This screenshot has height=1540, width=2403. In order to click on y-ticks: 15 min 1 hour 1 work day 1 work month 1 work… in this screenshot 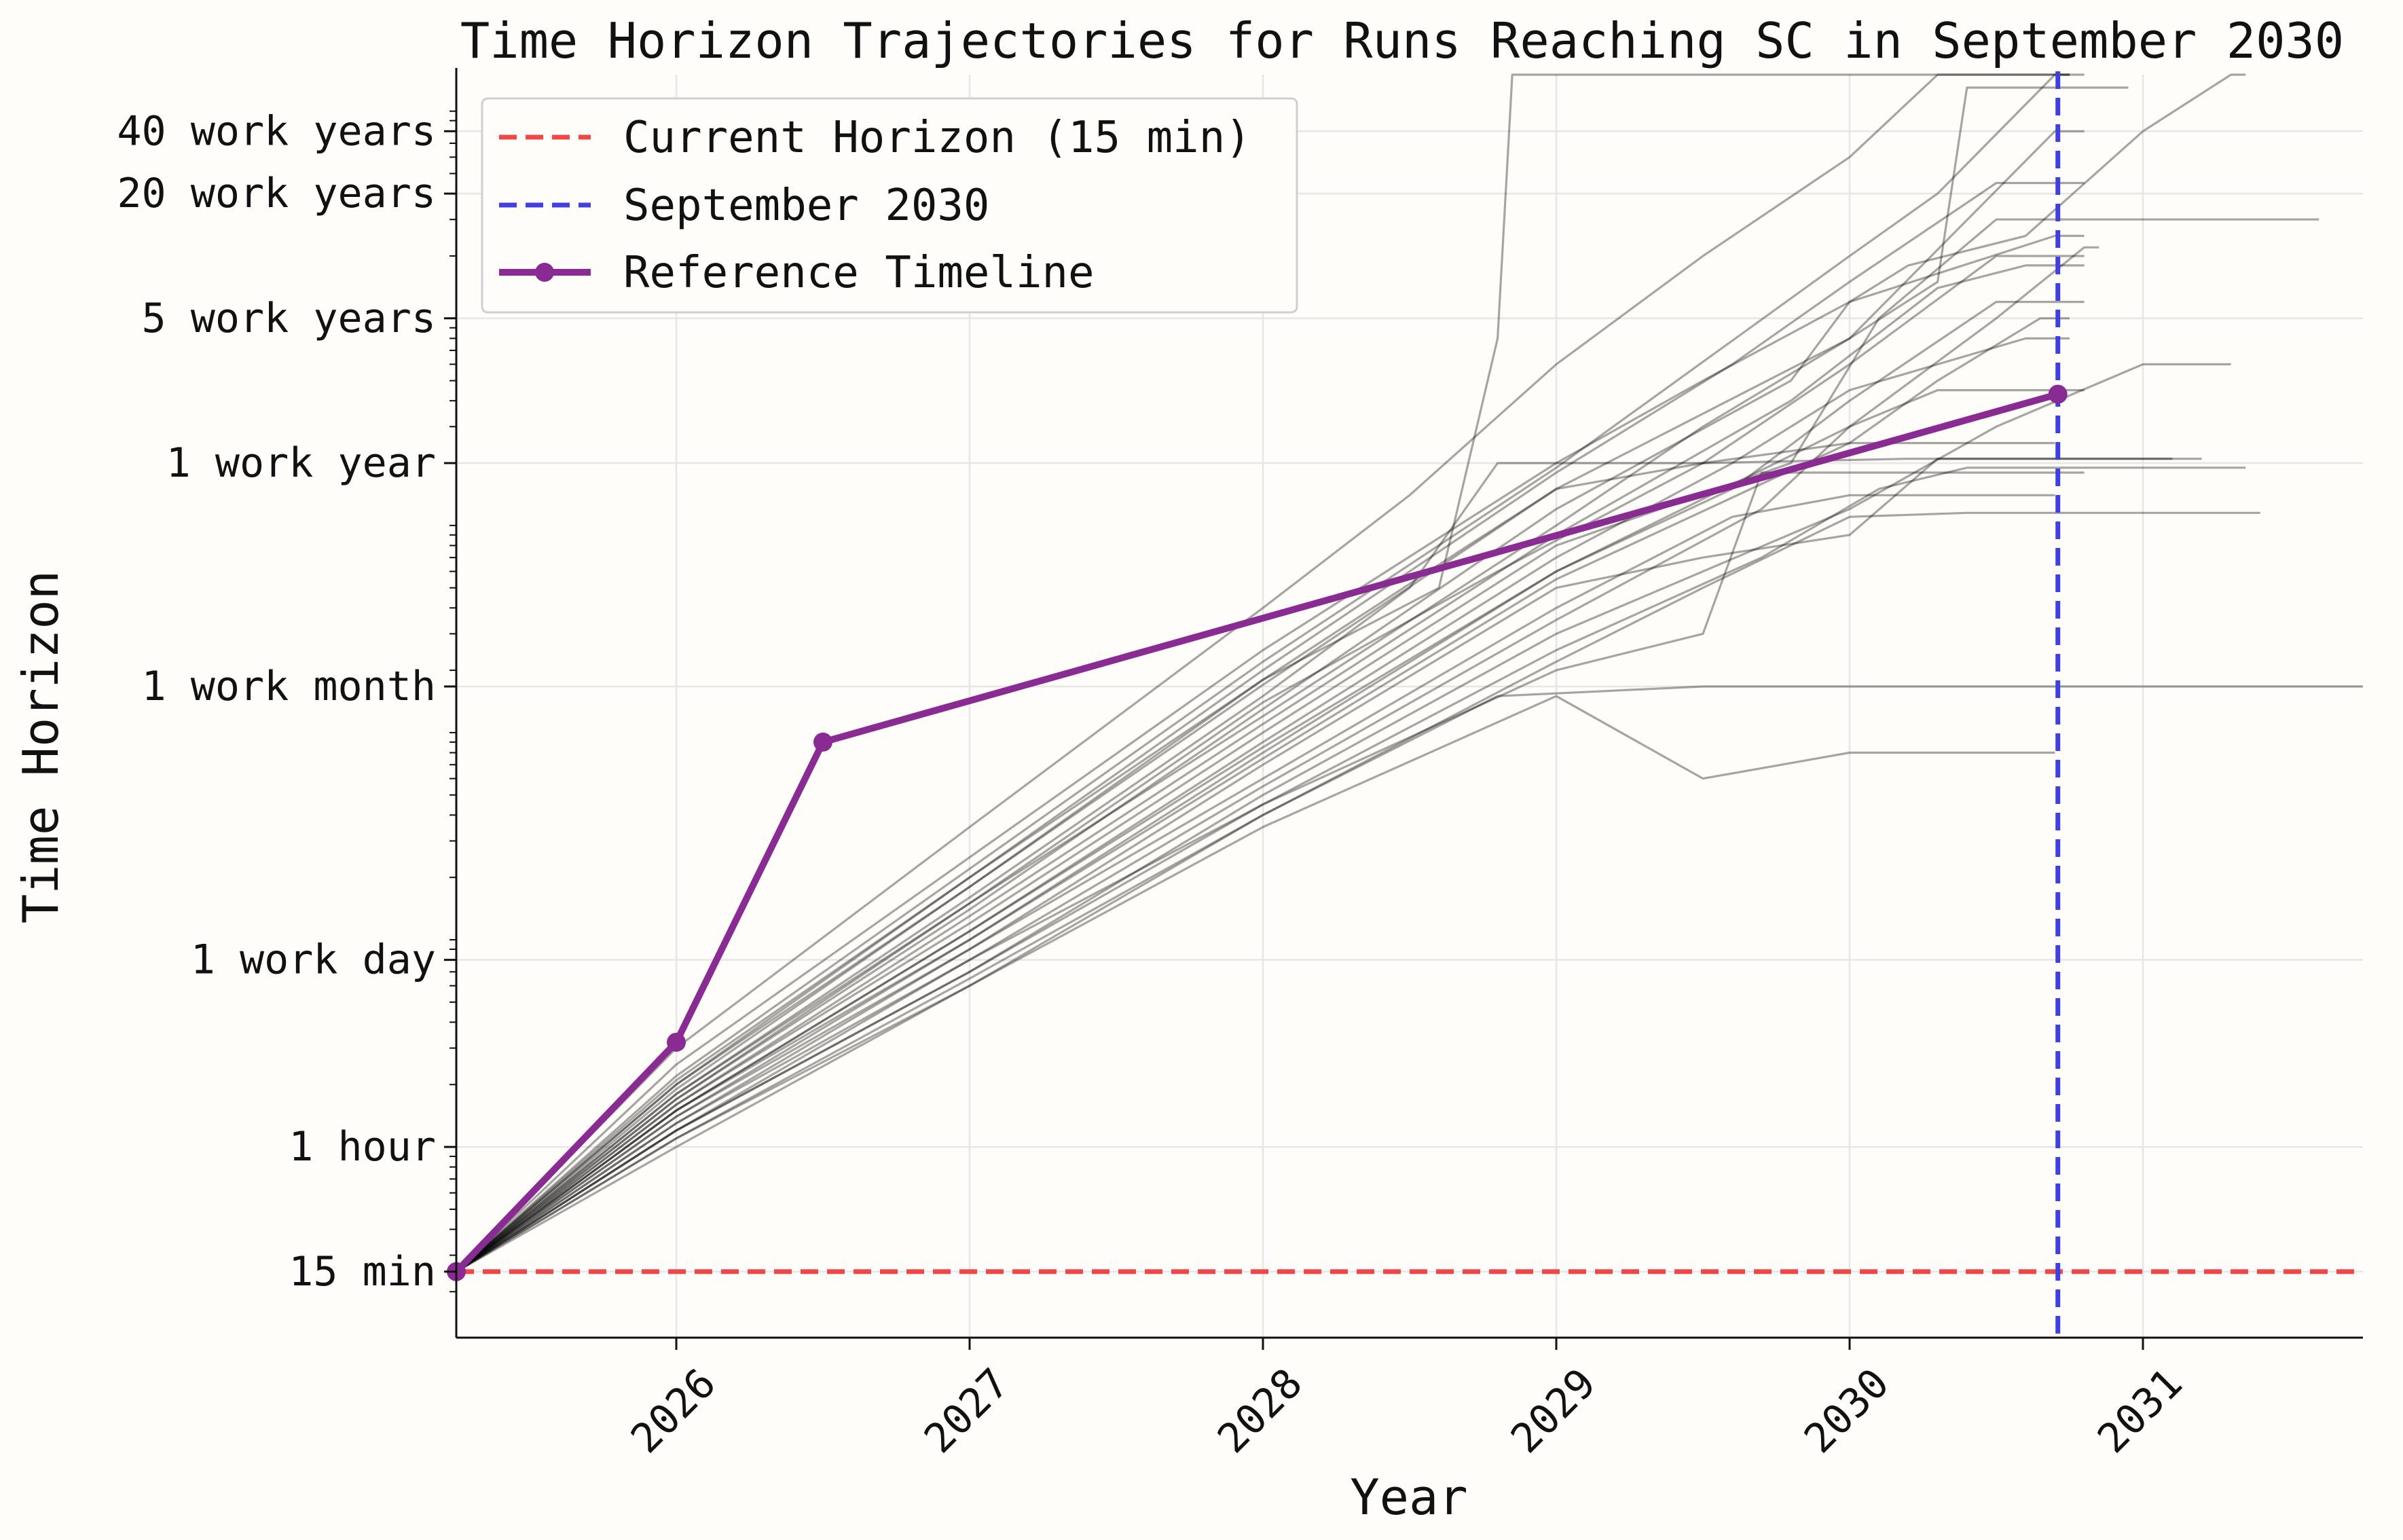, I will do `click(286, 701)`.